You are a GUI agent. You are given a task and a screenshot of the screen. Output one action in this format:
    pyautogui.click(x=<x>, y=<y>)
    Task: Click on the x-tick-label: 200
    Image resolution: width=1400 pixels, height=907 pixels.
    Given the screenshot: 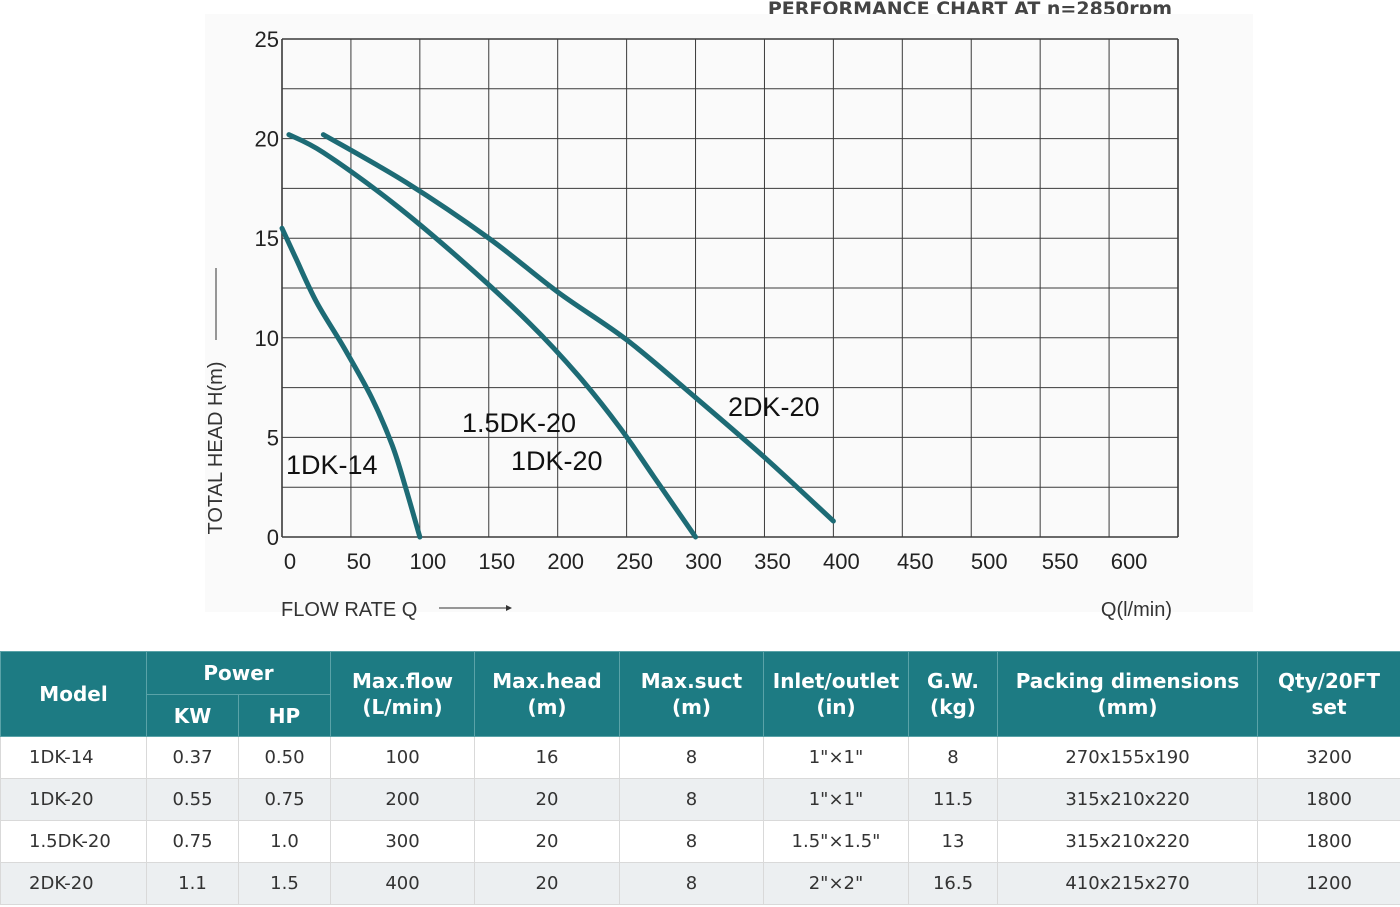 What is the action you would take?
    pyautogui.click(x=565, y=561)
    